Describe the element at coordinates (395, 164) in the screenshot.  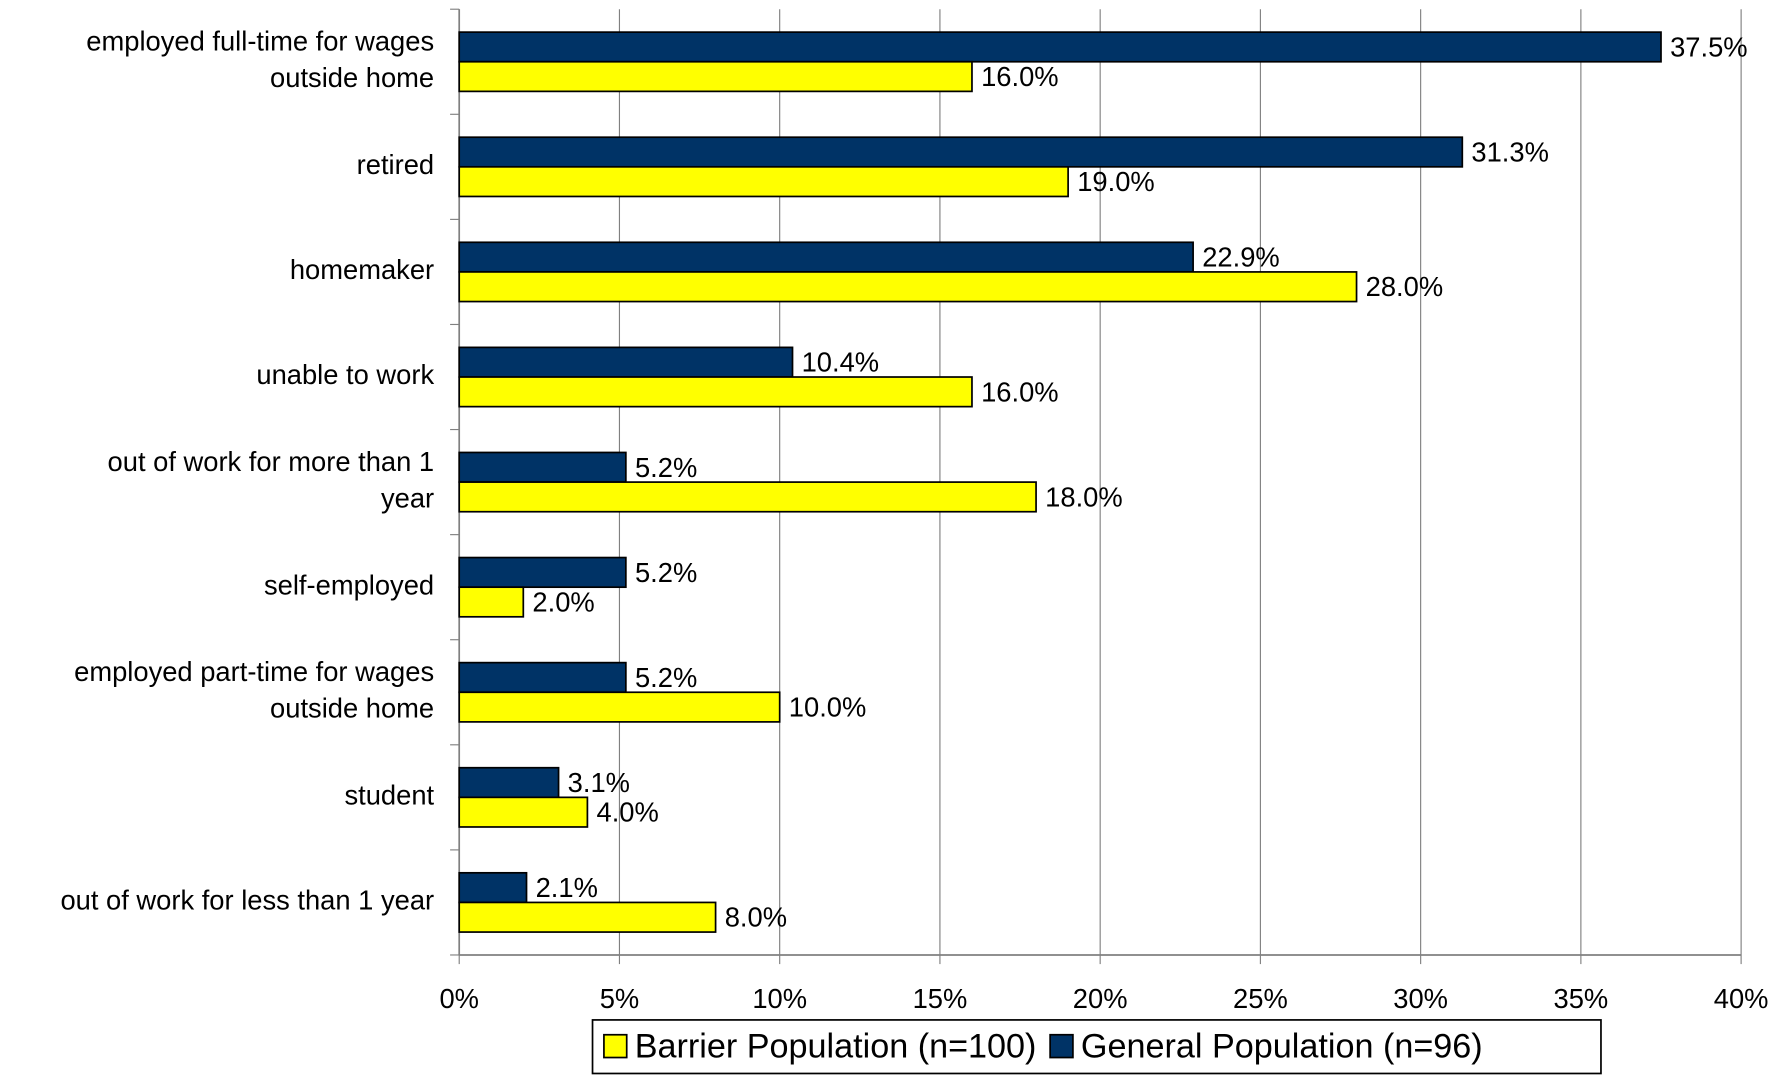
I see `y-tick-label: retired` at that location.